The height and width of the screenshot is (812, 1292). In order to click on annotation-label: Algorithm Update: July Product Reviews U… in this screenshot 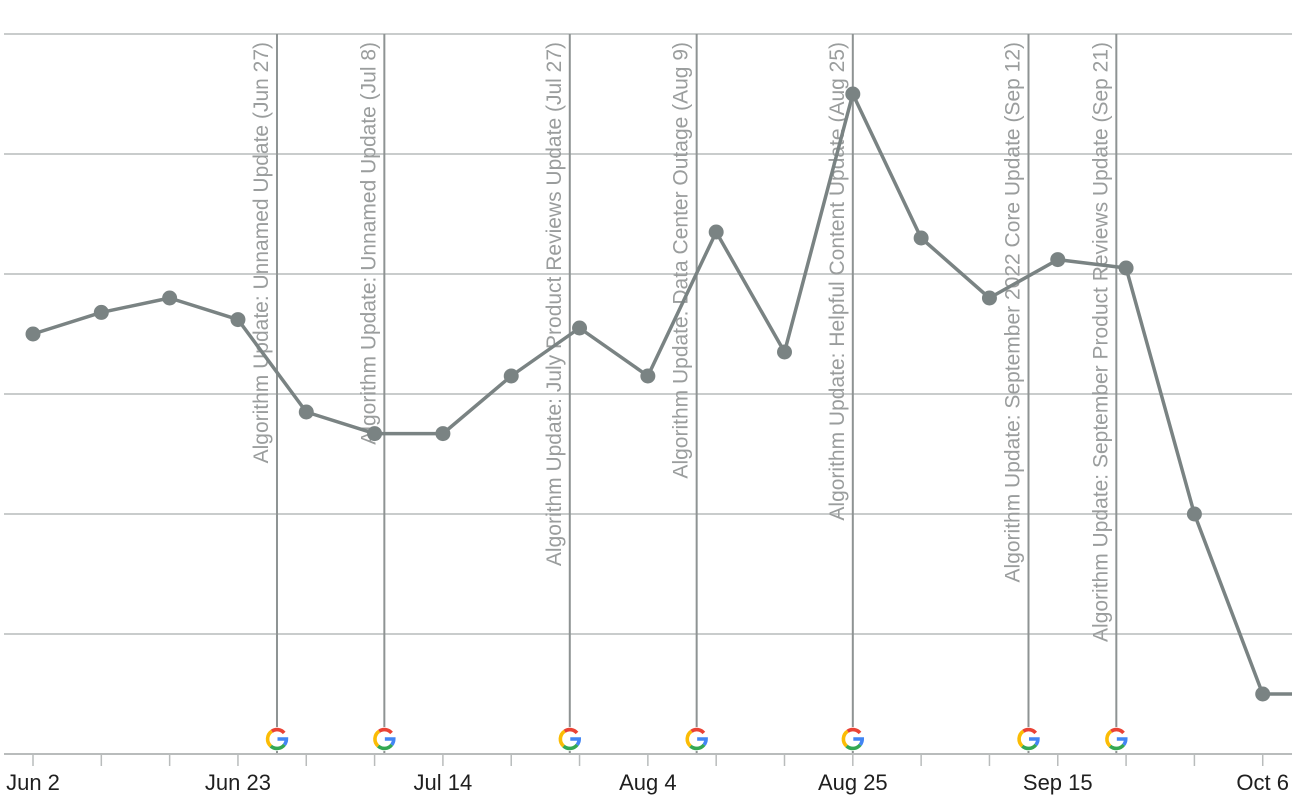, I will do `click(554, 304)`.